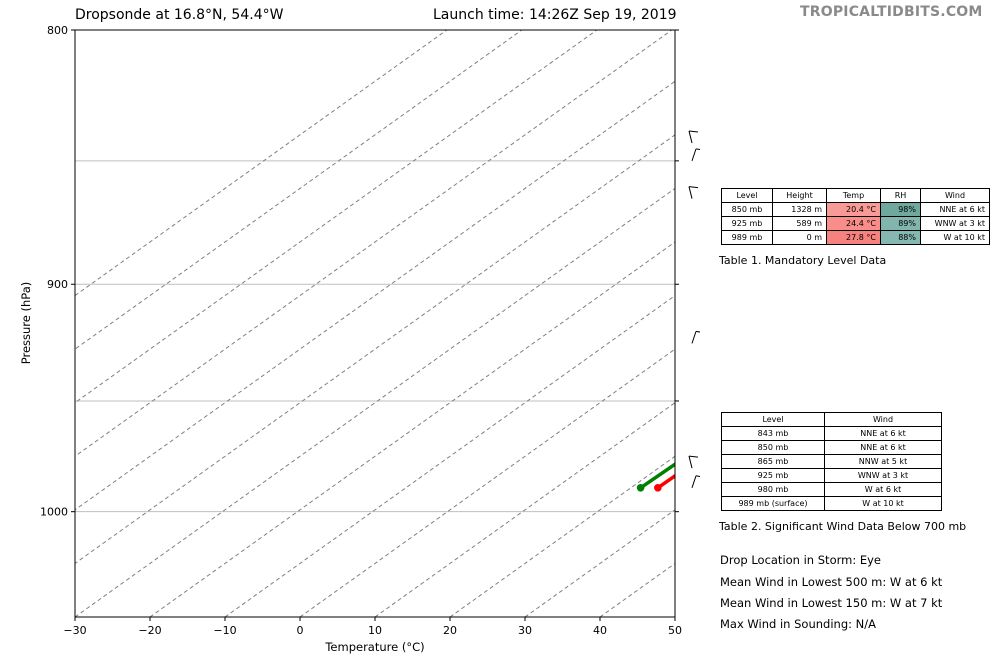 The width and height of the screenshot is (1000, 667). What do you see at coordinates (26, 323) in the screenshot?
I see `y-axis-label: Pressure (hPa)` at bounding box center [26, 323].